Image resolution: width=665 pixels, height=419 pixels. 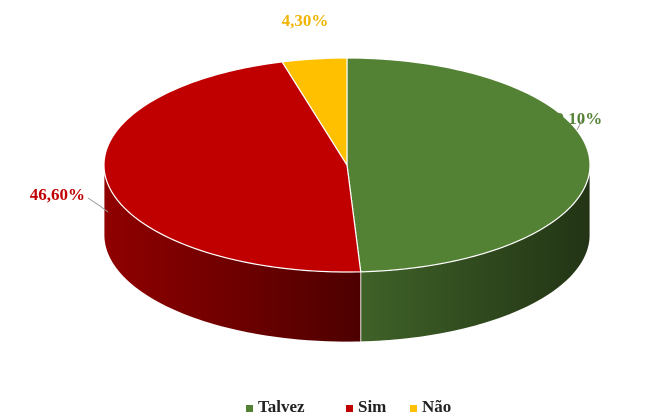 What do you see at coordinates (281, 406) in the screenshot?
I see `legend-label: Talvez` at bounding box center [281, 406].